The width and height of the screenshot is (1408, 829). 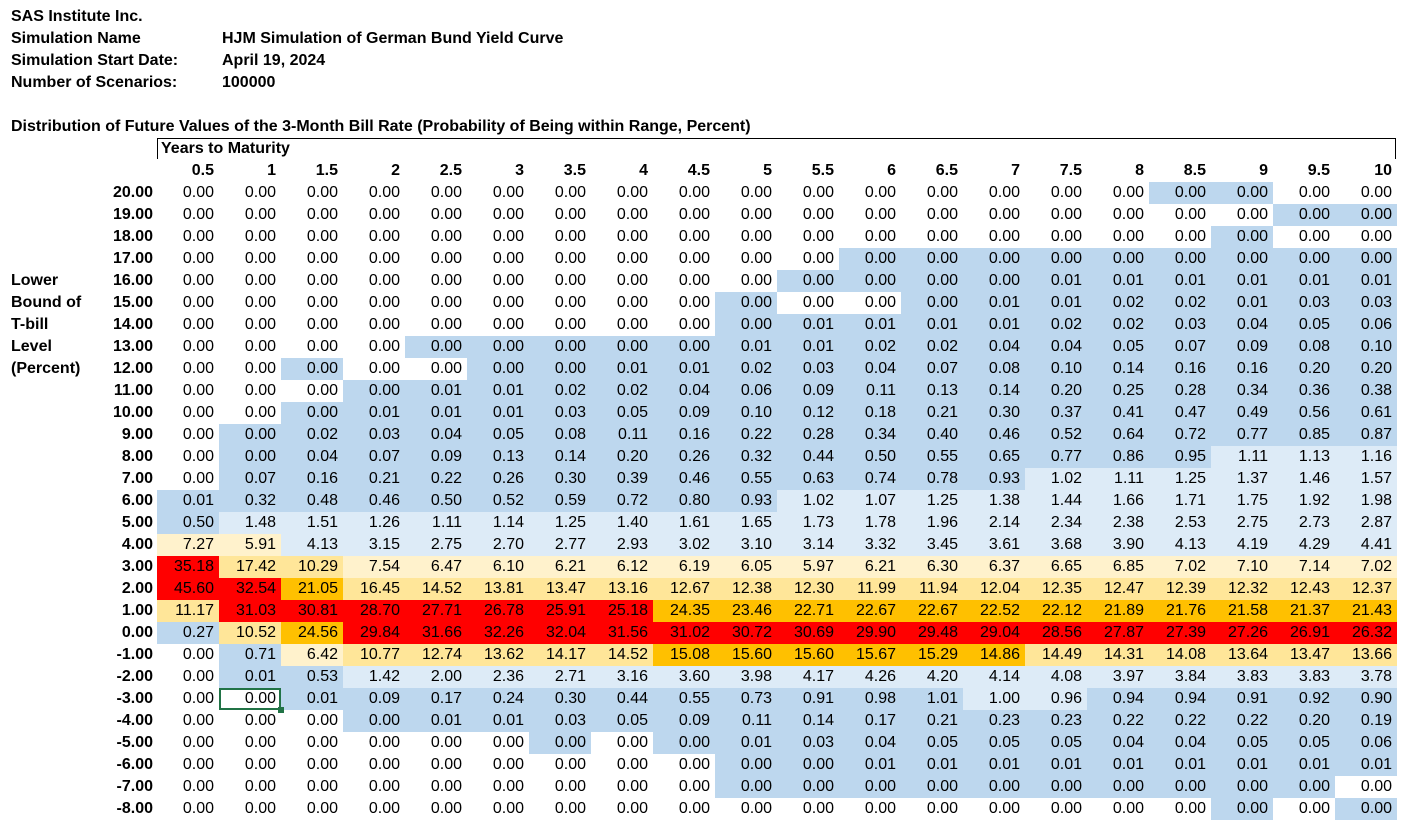 I want to click on probability-cell: 0.50, so click(x=436, y=501).